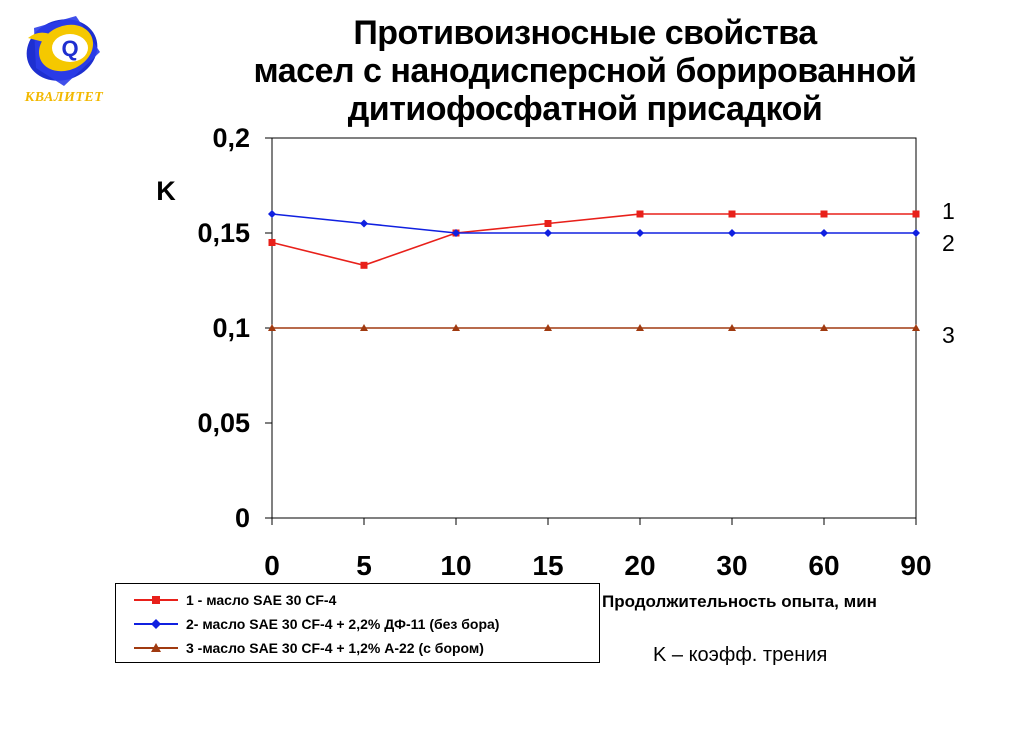 The width and height of the screenshot is (1011, 755). I want to click on kvalitet-logo: Q, so click(63, 51).